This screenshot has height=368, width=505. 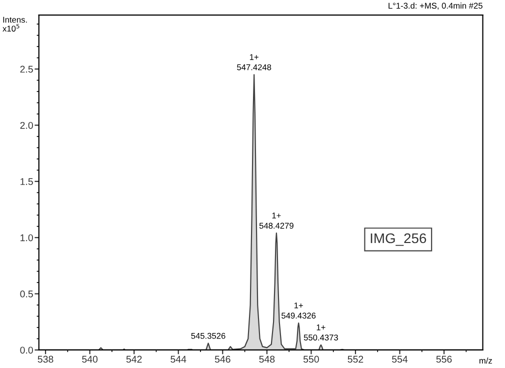 I want to click on annotation: 1+ 550.4373, so click(x=321, y=332).